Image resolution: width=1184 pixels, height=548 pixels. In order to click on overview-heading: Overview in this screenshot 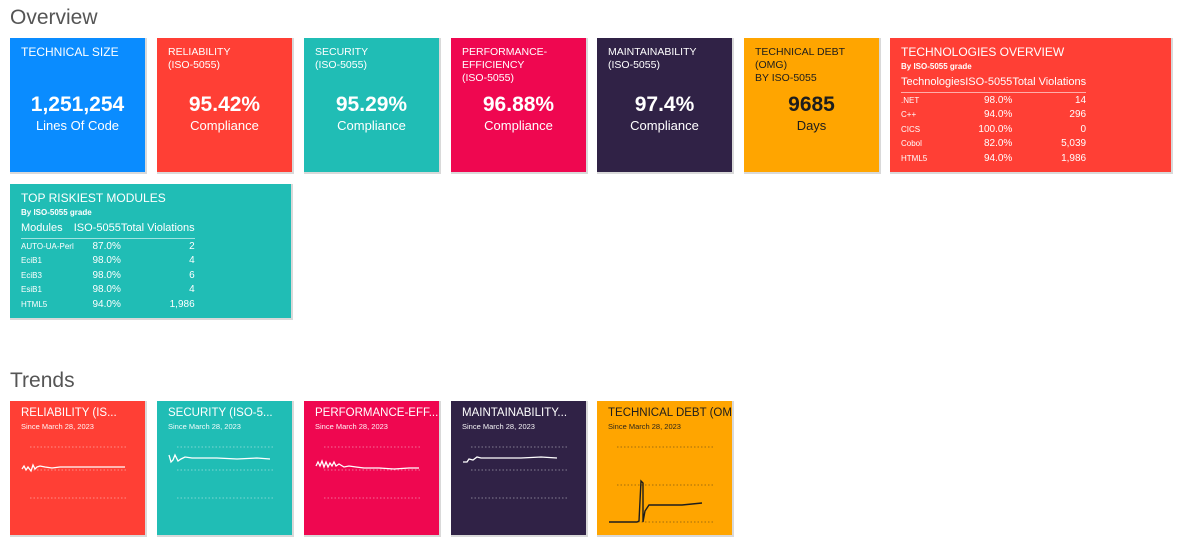, I will do `click(54, 17)`.